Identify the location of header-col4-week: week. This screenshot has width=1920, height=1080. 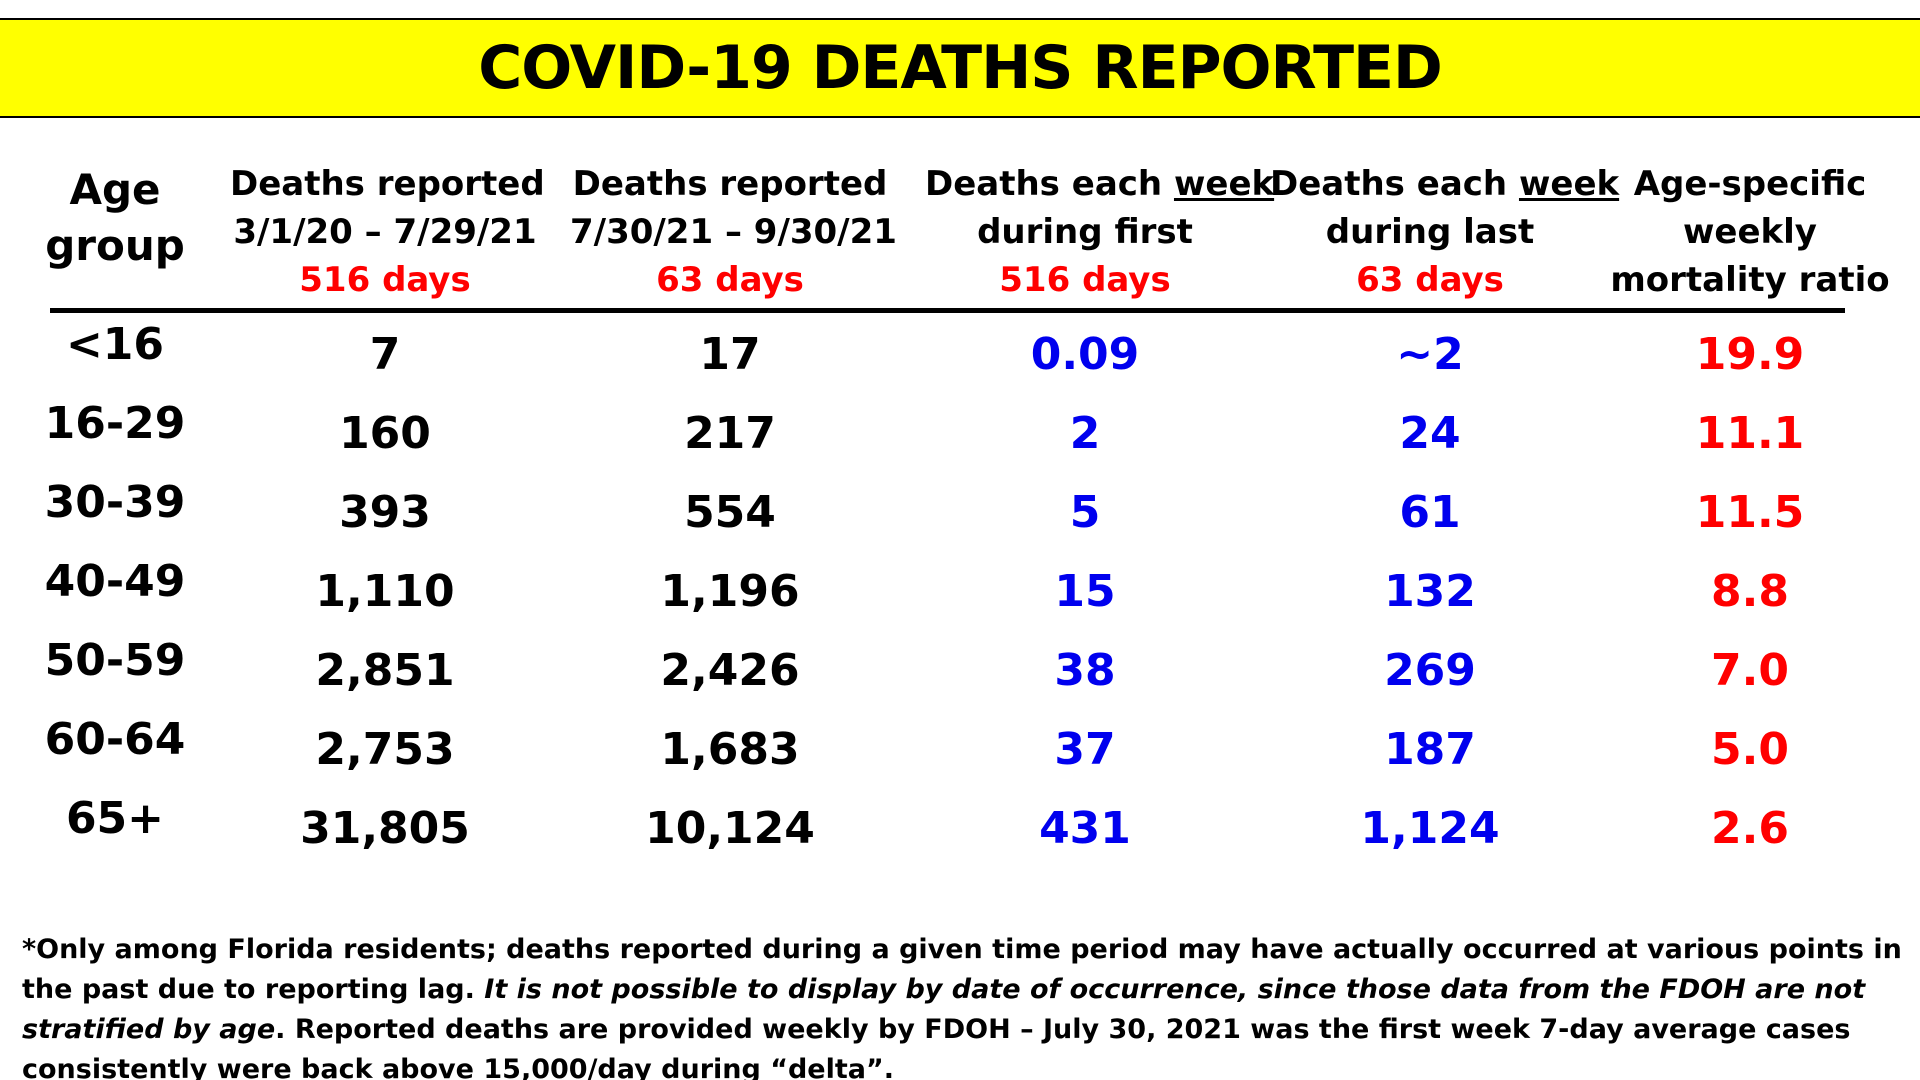
(1569, 184).